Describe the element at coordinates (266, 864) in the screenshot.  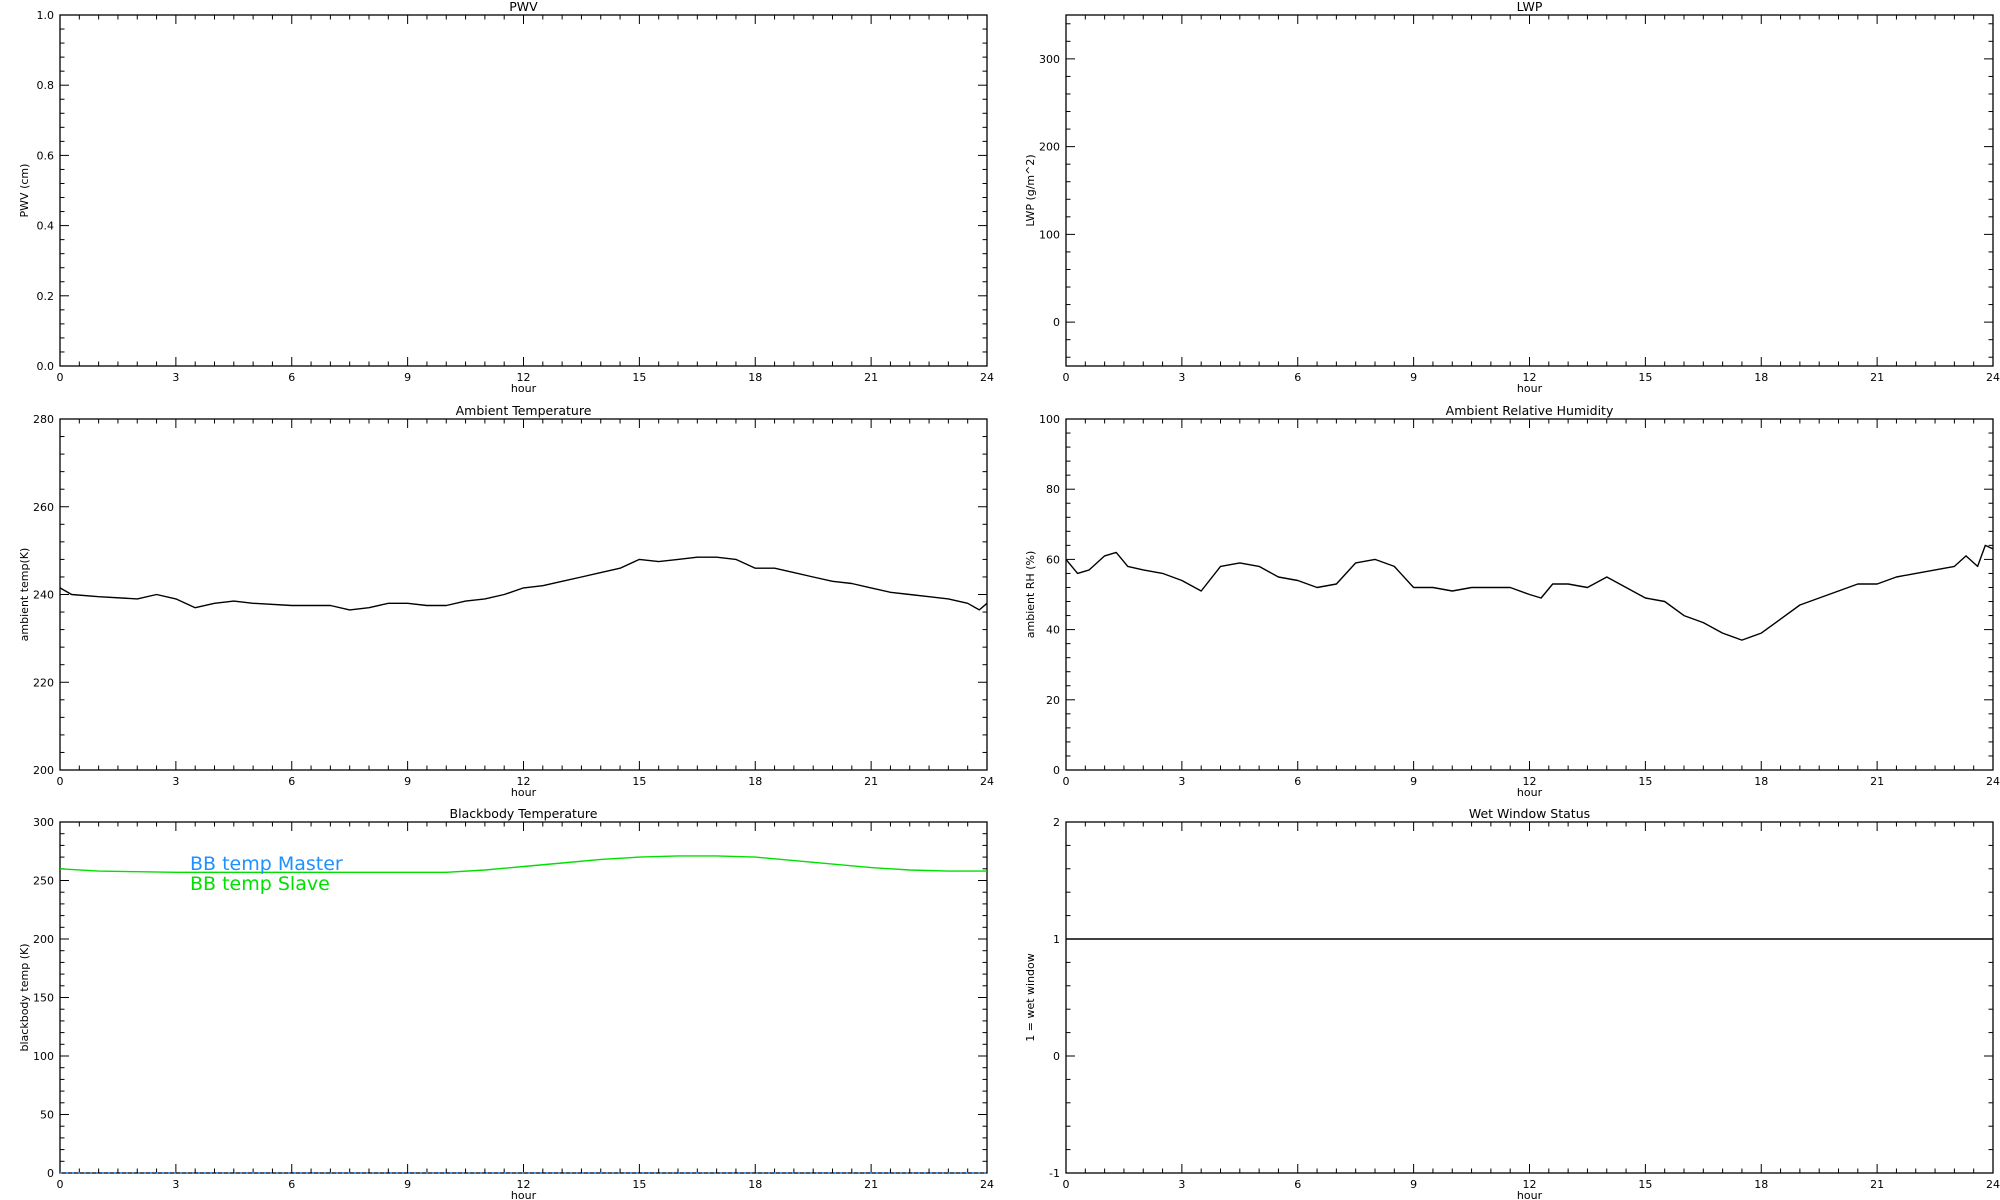
I see `legend-entry: BB temp Master` at that location.